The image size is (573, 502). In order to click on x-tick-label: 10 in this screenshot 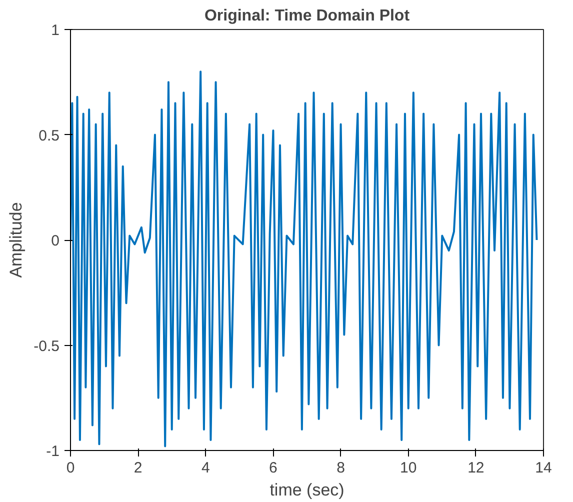, I will do `click(408, 468)`.